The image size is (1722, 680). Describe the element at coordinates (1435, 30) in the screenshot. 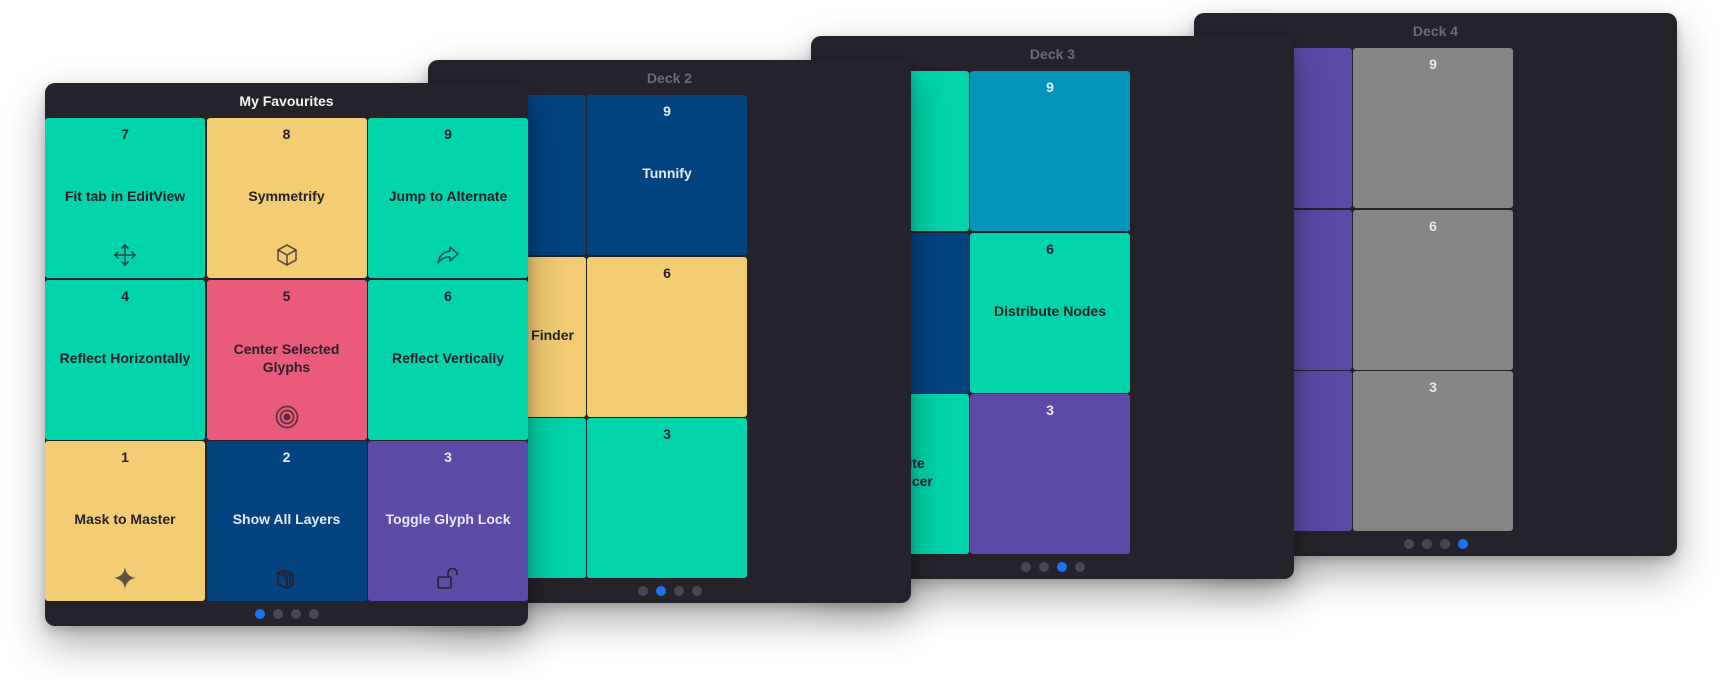

I see `deck-title: Deck 4` at that location.